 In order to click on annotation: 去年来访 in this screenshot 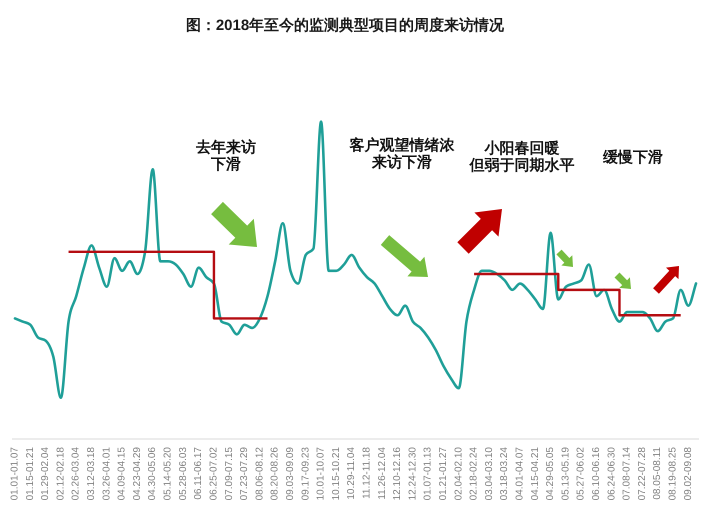, I will do `click(226, 147)`.